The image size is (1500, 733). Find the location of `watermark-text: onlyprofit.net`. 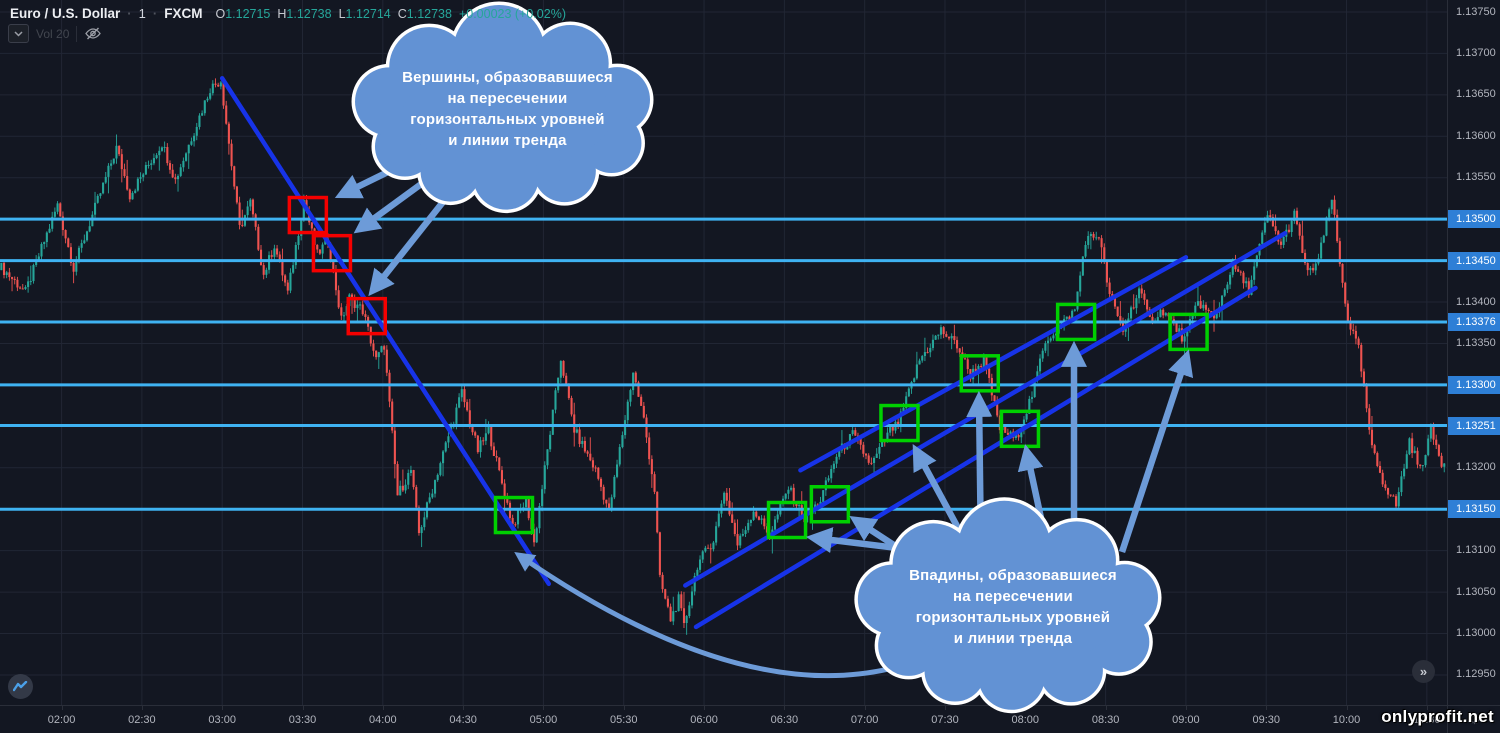

watermark-text: onlyprofit.net is located at coordinates (1437, 716).